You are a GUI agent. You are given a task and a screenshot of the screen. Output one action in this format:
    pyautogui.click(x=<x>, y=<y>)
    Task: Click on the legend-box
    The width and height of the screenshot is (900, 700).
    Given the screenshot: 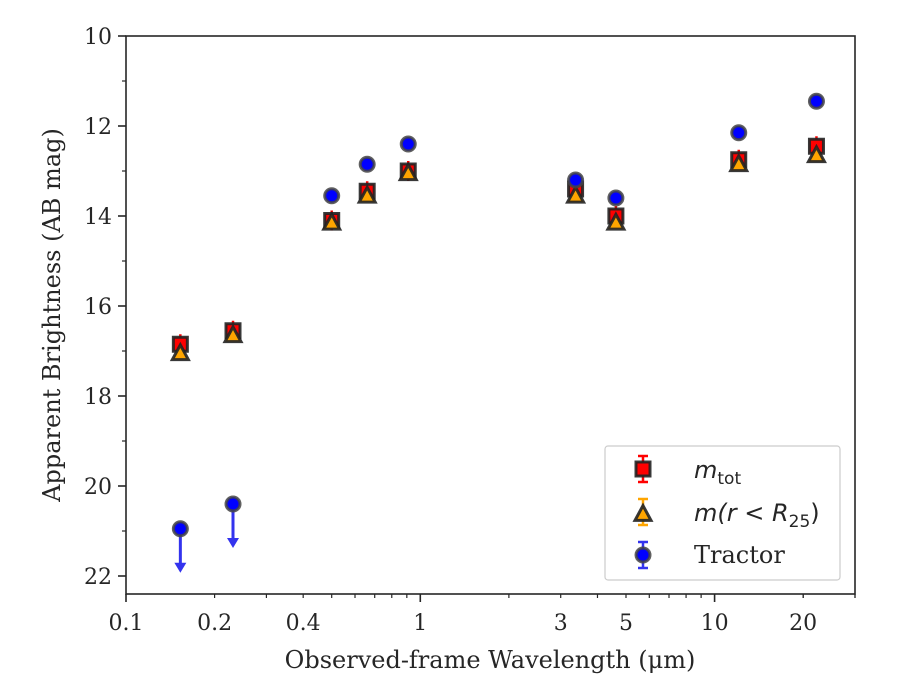 What is the action you would take?
    pyautogui.click(x=722, y=513)
    